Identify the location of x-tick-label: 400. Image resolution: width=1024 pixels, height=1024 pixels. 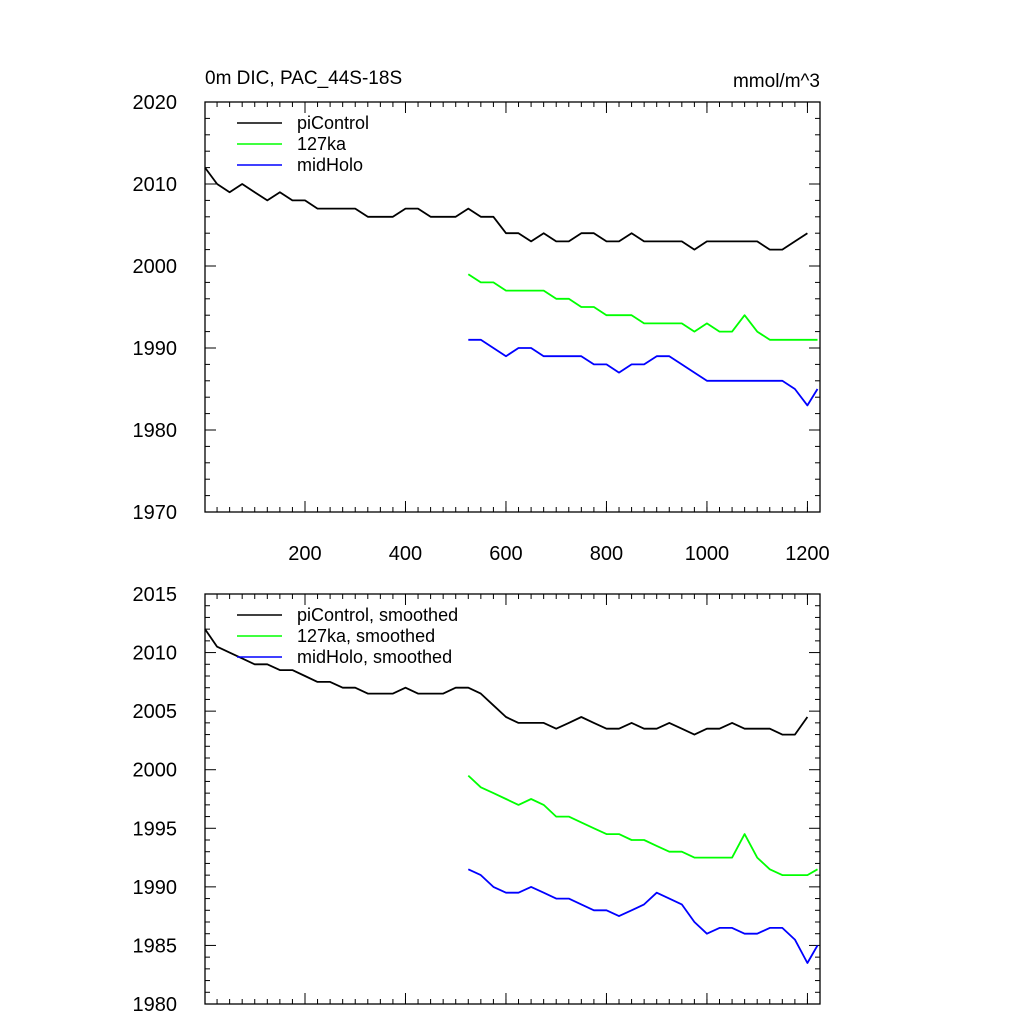
(405, 554).